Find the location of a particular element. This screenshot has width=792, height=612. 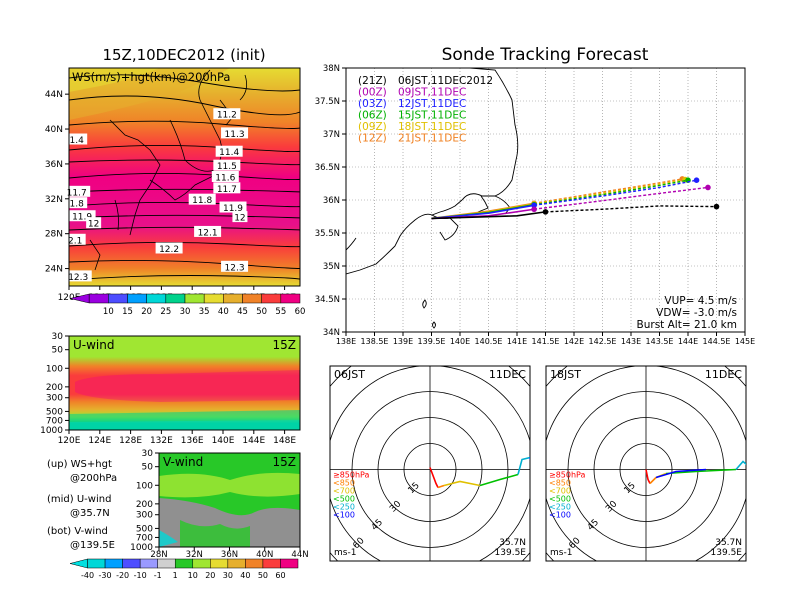

v-x-tick-label: 44N is located at coordinates (299, 555).